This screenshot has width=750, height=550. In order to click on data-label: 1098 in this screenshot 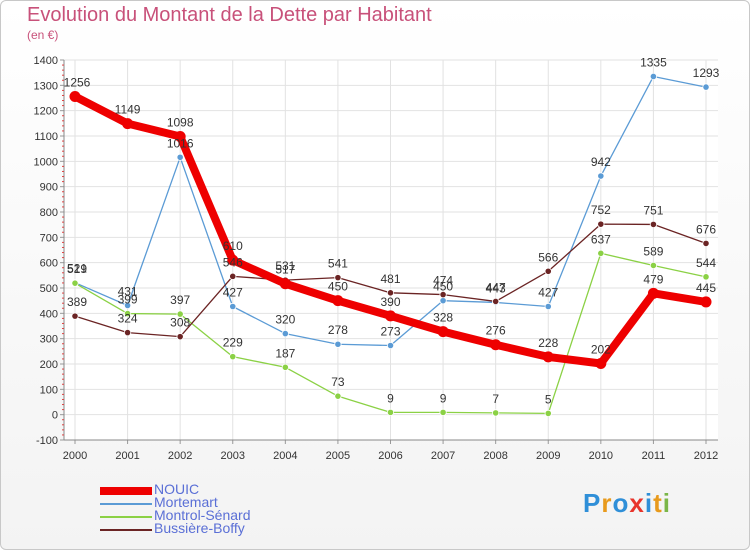, I will do `click(180, 123)`.